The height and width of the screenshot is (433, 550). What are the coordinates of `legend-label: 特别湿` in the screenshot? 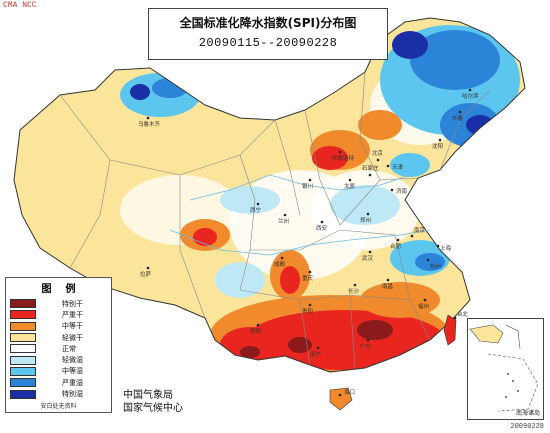 It's located at (72, 394).